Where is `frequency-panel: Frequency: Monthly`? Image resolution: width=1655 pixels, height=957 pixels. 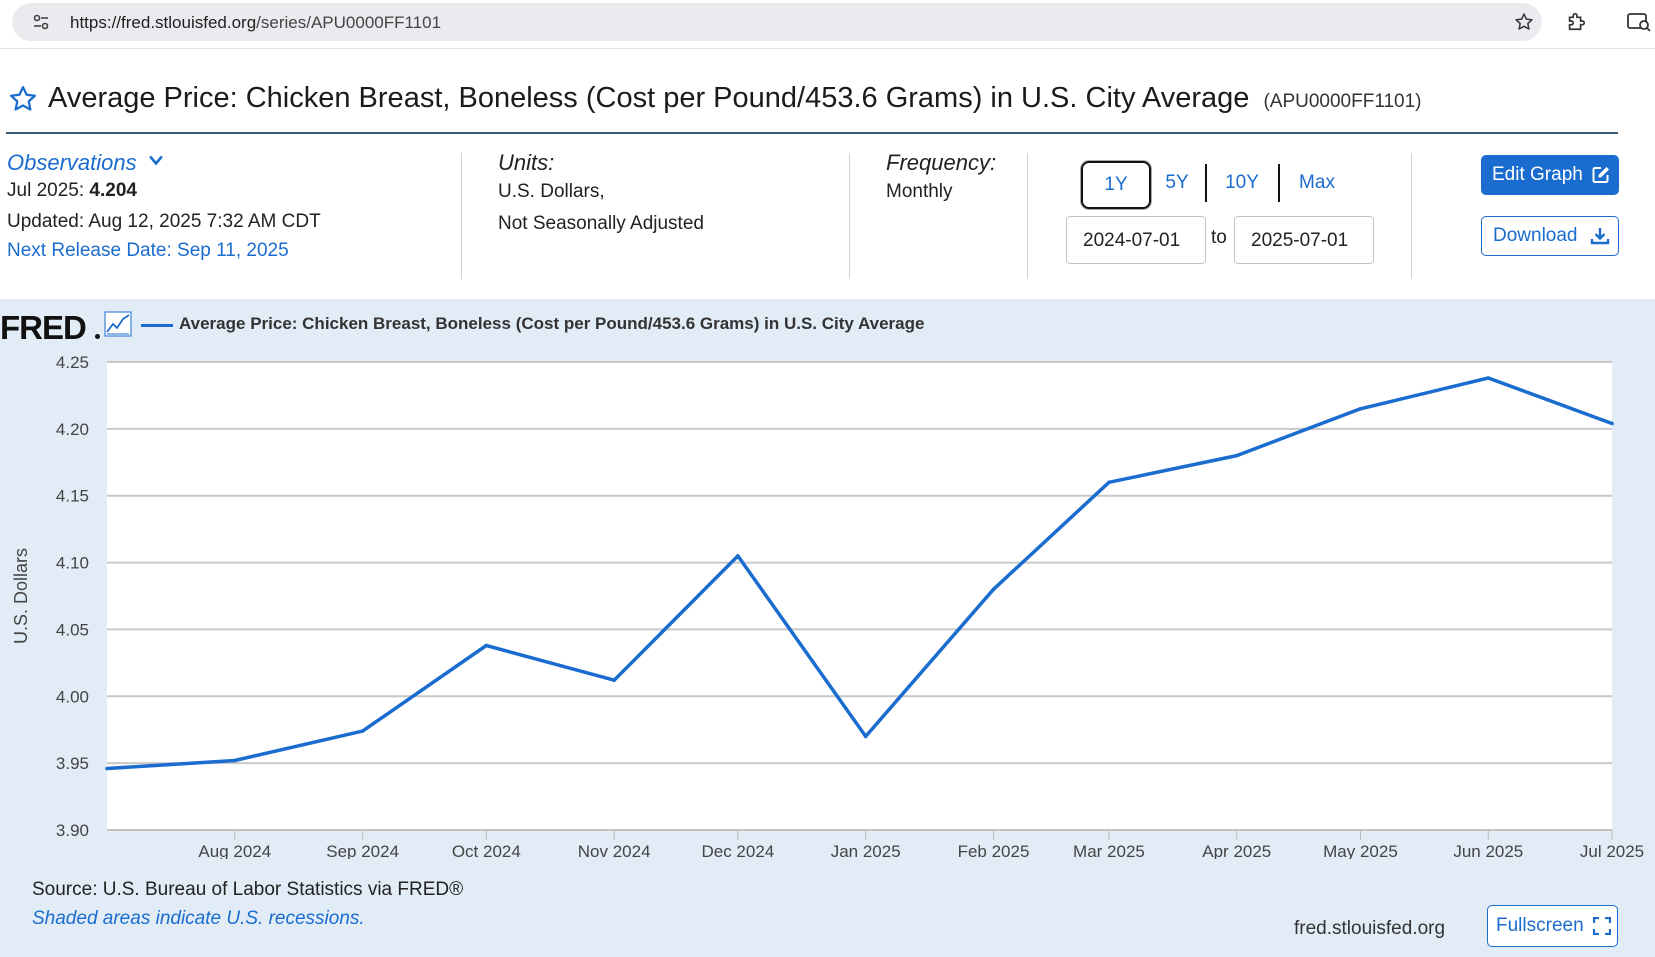 frequency-panel: Frequency: Monthly is located at coordinates (941, 176).